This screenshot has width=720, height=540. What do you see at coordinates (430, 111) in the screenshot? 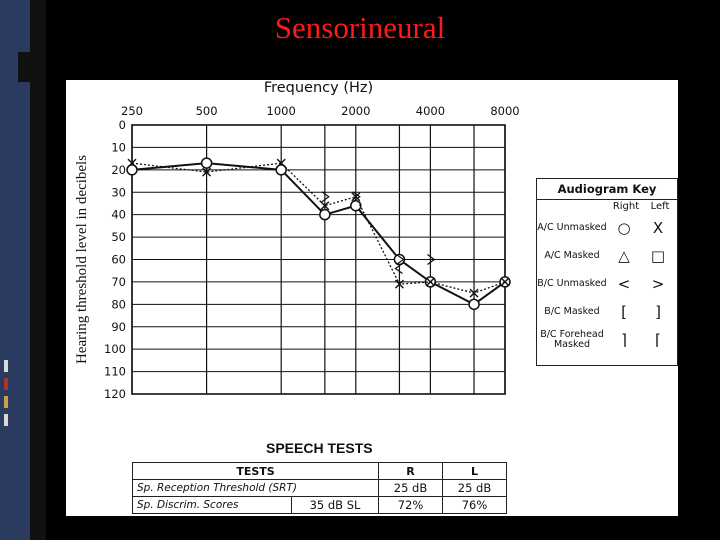
I see `x-tick-label: 4000` at bounding box center [430, 111].